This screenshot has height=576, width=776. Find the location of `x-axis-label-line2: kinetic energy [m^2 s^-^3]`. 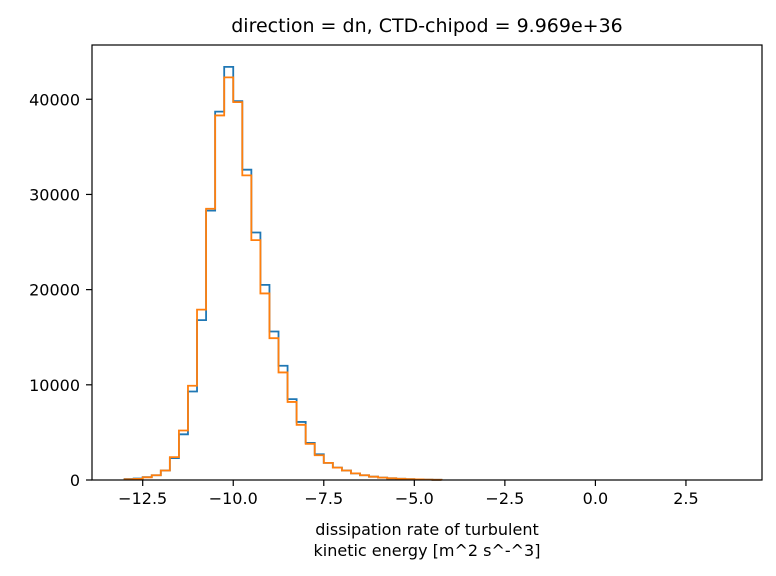

x-axis-label-line2: kinetic energy [m^2 s^-^3] is located at coordinates (427, 550).